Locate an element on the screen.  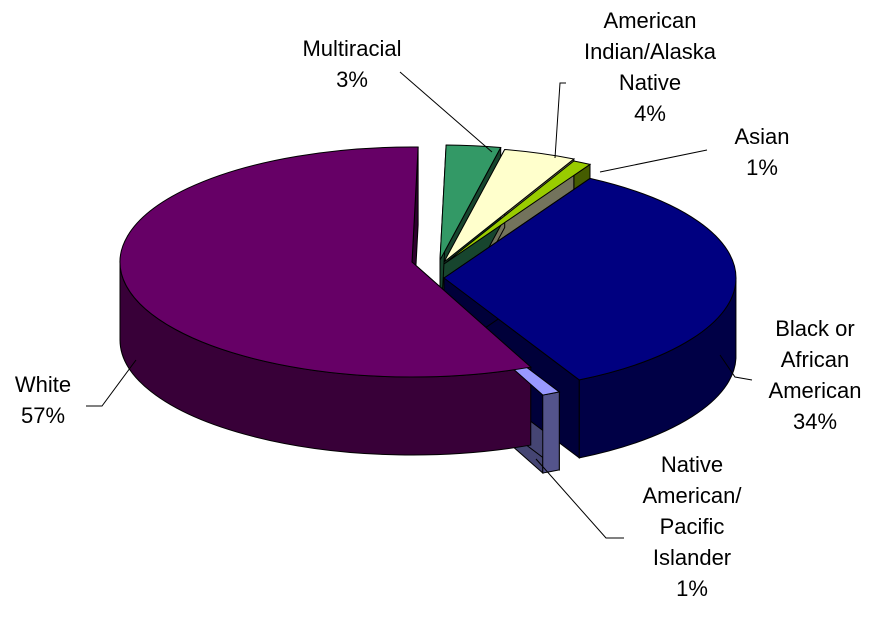
slice-label-multiracial: Multiracial 3% is located at coordinates (351, 64).